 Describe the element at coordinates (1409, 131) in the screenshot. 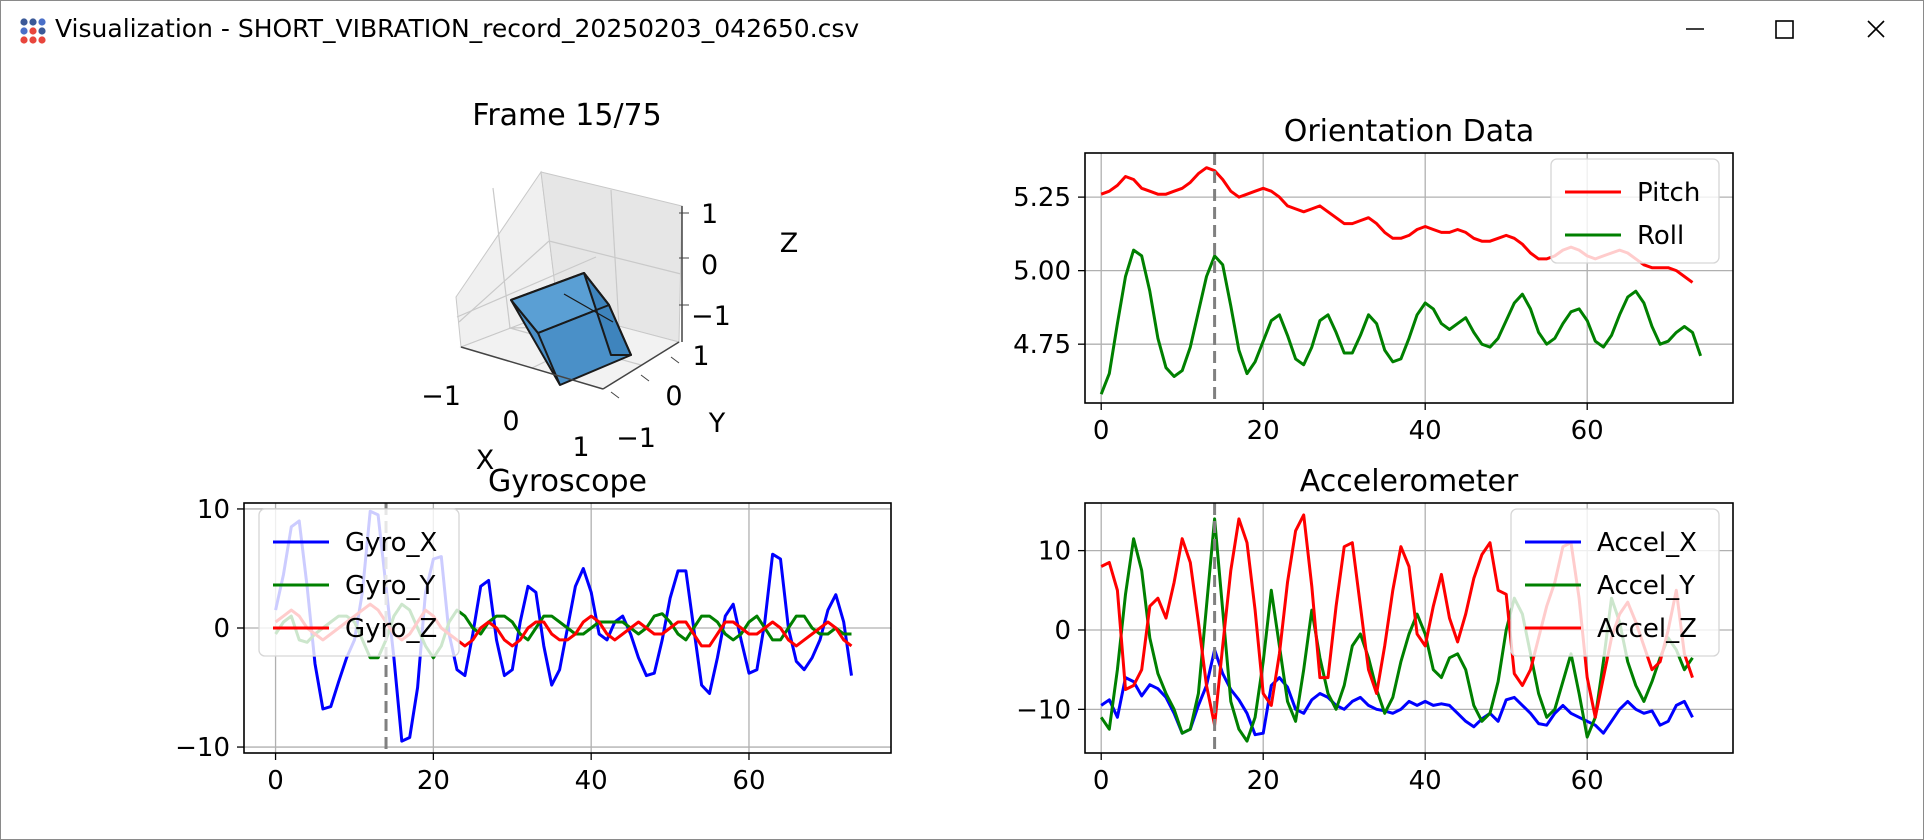

I see `plot-title: Orientation Data` at that location.